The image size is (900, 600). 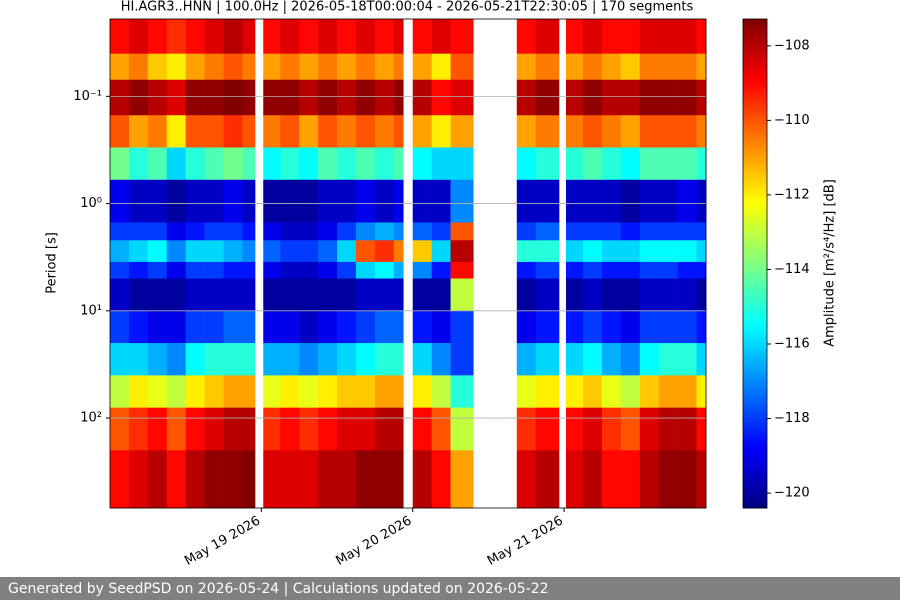 What do you see at coordinates (91, 310) in the screenshot?
I see `y-tick-label: 10¹` at bounding box center [91, 310].